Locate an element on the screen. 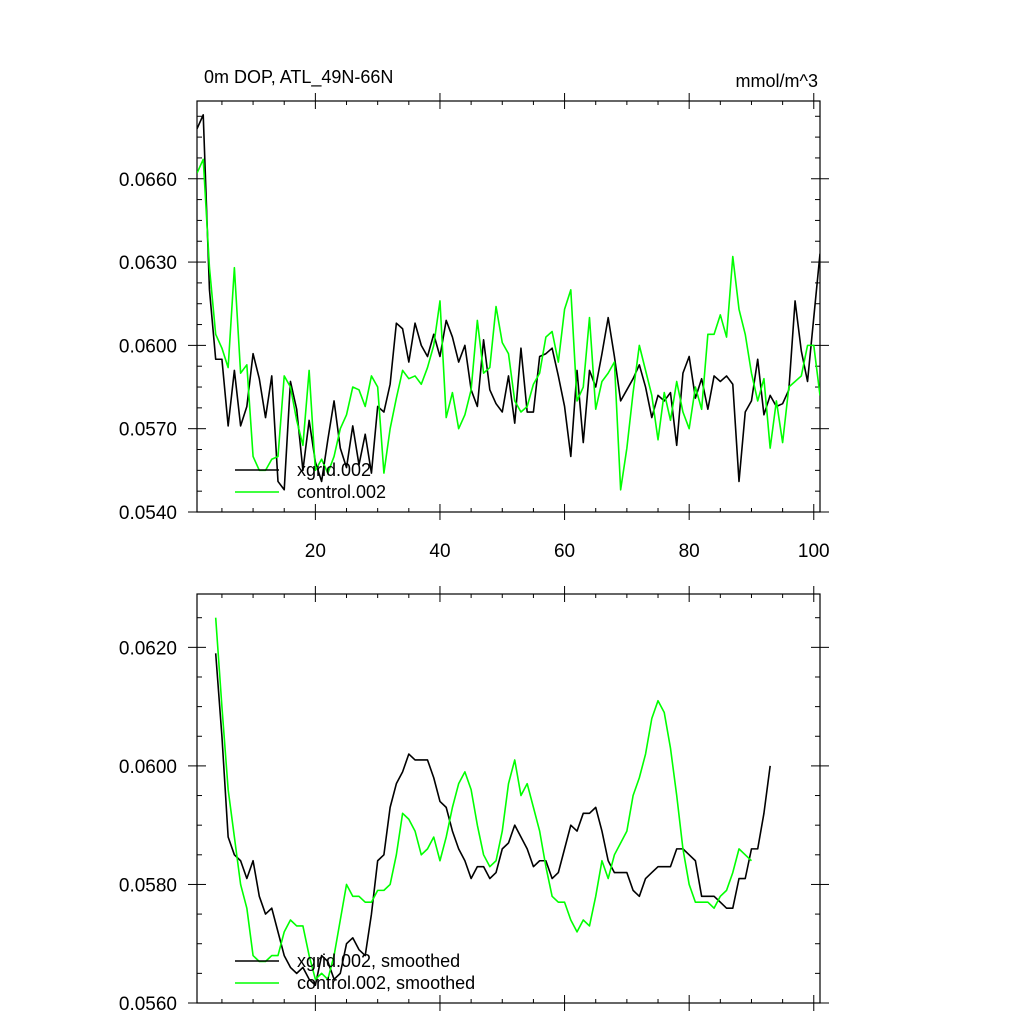 This screenshot has height=1024, width=1024. y-tick-label: 0.0570 is located at coordinates (148, 430).